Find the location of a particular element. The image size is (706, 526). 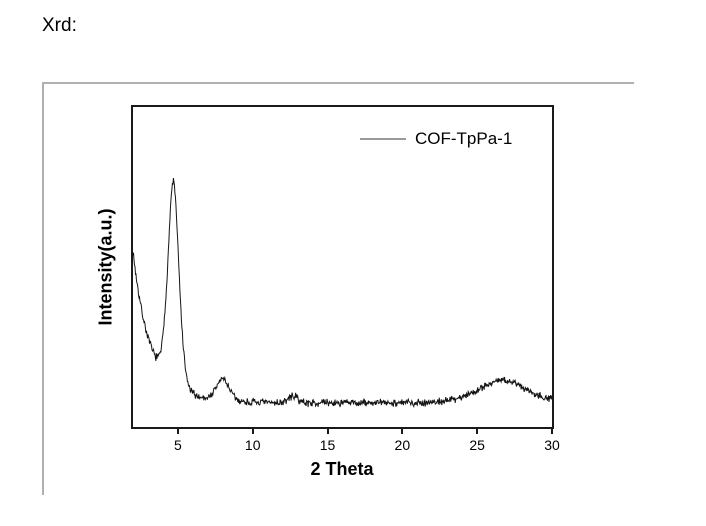

x-tick-label-15: 15 is located at coordinates (327, 445).